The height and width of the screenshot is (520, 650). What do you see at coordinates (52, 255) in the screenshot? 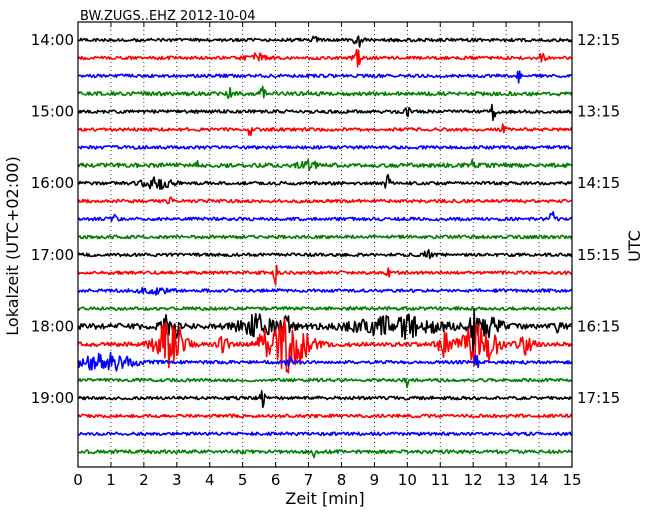
I see `y-tick-label-left: 17:00` at bounding box center [52, 255].